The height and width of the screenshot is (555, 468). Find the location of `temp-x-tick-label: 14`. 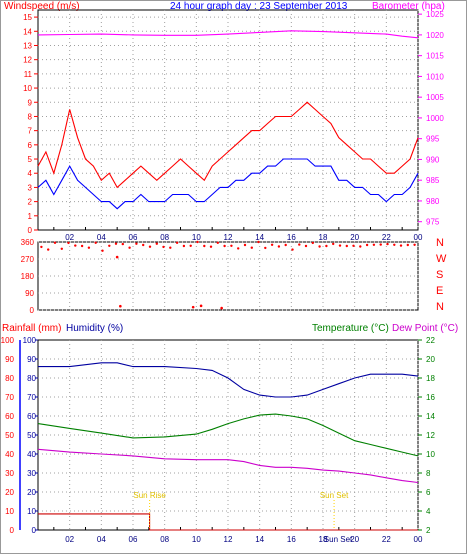

temp-x-tick-label: 14 is located at coordinates (259, 539).